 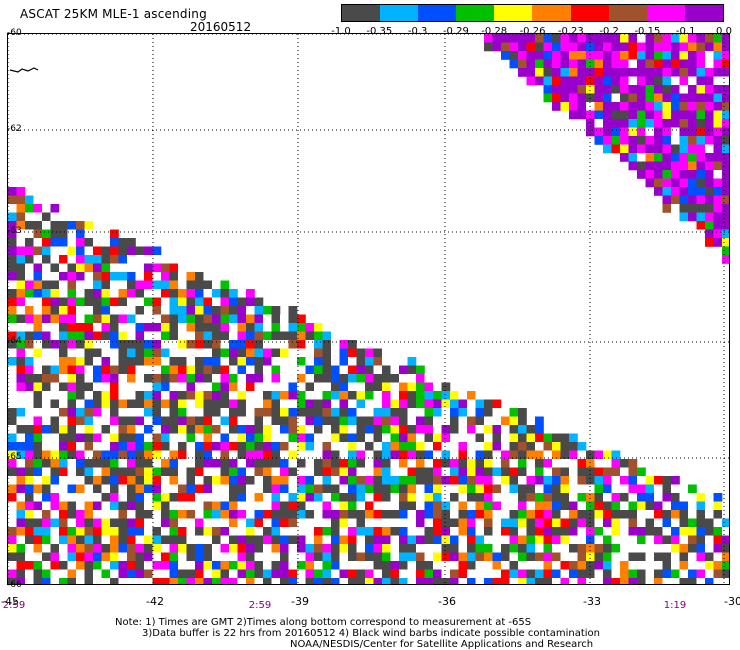 I want to click on latitude-label: -62, so click(x=14, y=129).